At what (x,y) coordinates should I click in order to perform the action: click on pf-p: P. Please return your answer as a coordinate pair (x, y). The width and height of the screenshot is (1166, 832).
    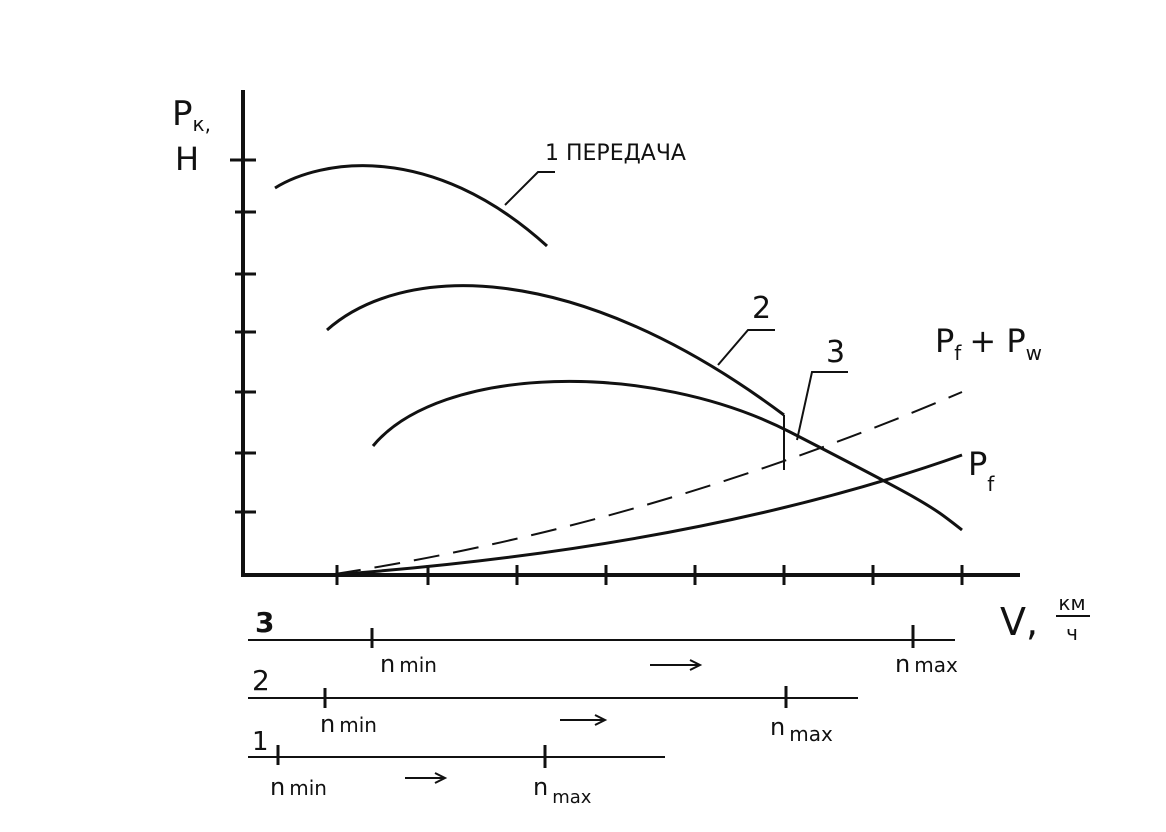
    Looking at the image, I should click on (977, 464).